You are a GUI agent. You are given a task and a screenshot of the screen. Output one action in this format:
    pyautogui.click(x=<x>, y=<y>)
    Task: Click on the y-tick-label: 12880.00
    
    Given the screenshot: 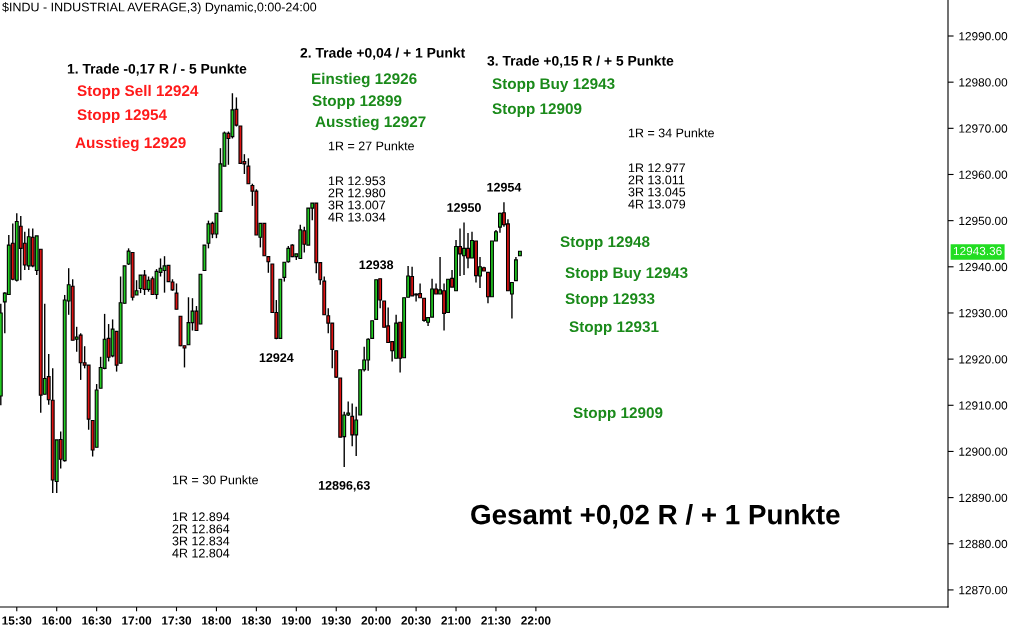 What is the action you would take?
    pyautogui.click(x=983, y=544)
    